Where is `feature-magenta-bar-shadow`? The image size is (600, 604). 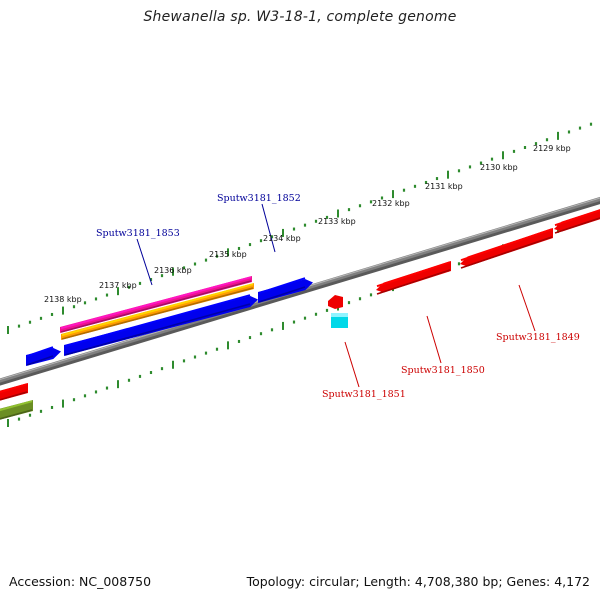 feature-magenta-bar-shadow is located at coordinates (156, 306).